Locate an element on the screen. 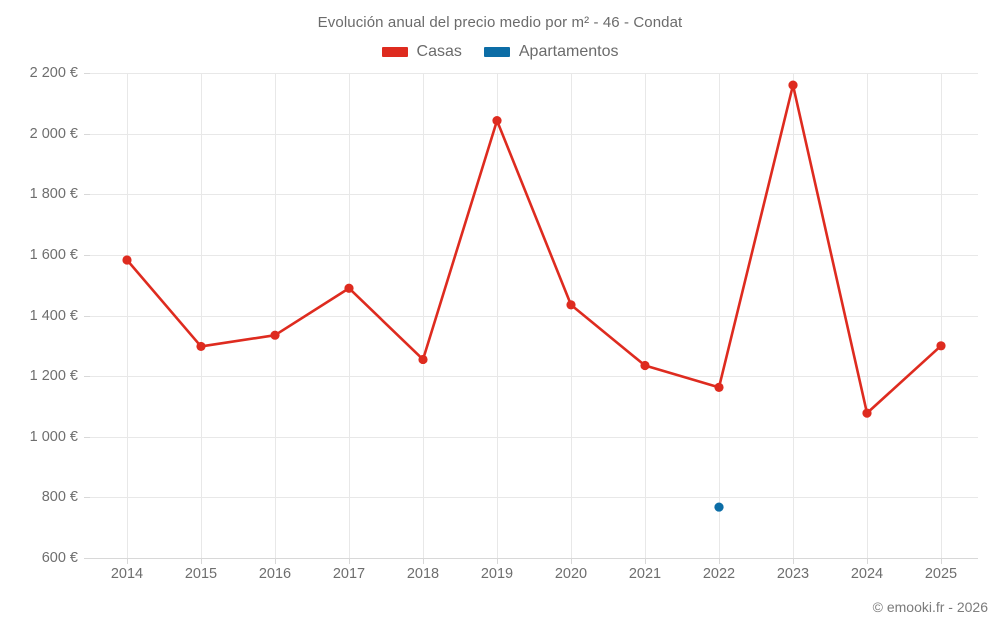 The image size is (1000, 625). legend-label-casas: Casas is located at coordinates (439, 51).